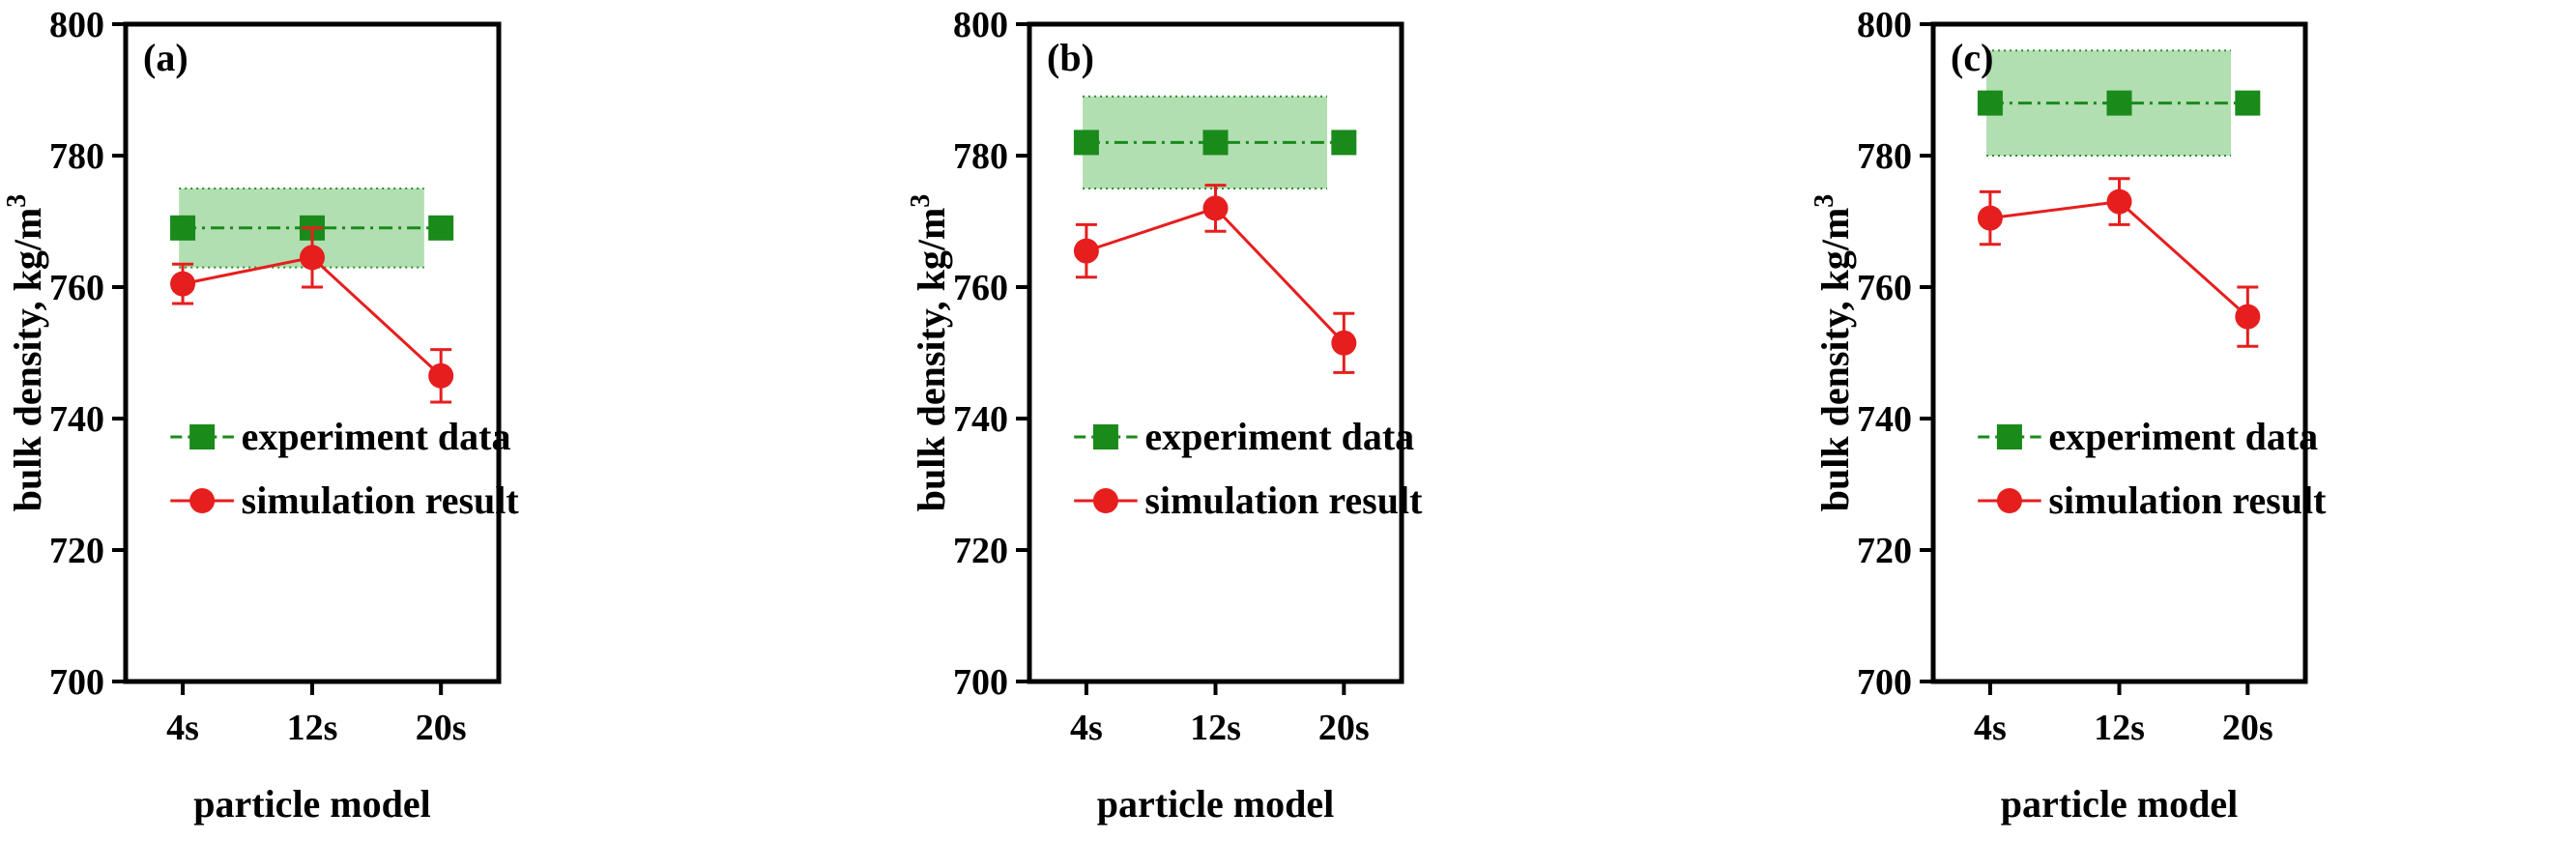  What do you see at coordinates (1071, 57) in the screenshot?
I see `panel-label: (b)` at bounding box center [1071, 57].